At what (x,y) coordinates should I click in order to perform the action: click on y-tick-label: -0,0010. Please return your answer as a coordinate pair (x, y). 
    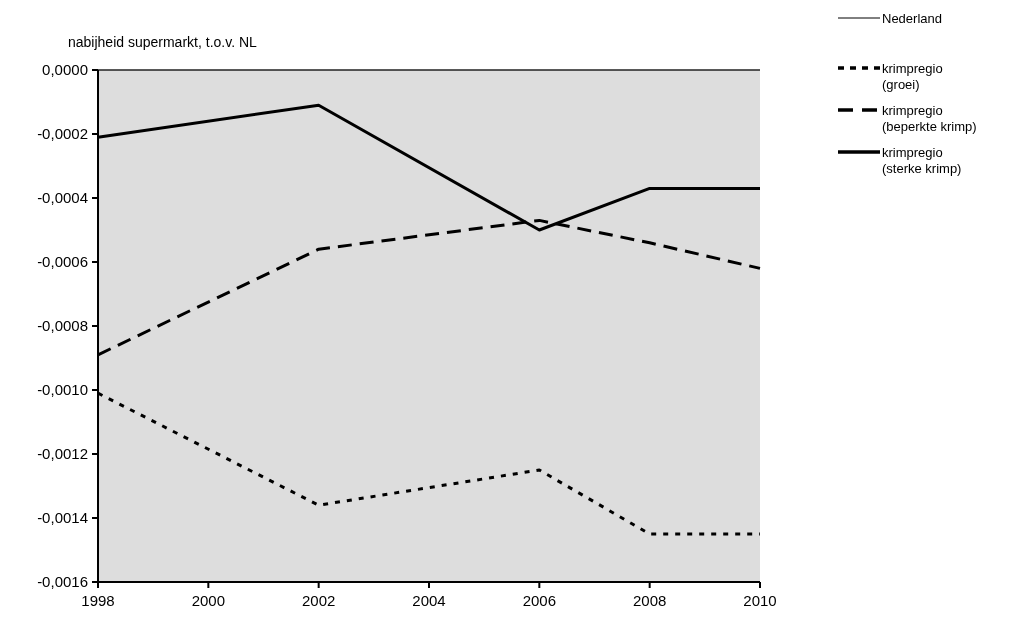
    Looking at the image, I should click on (62, 390).